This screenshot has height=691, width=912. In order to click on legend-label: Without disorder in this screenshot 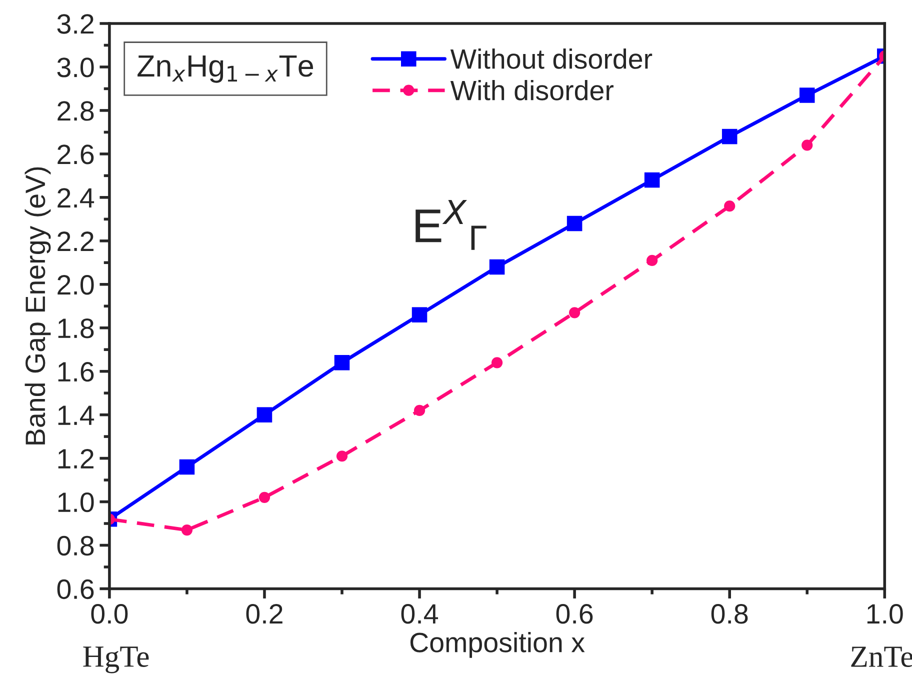, I will do `click(551, 58)`.